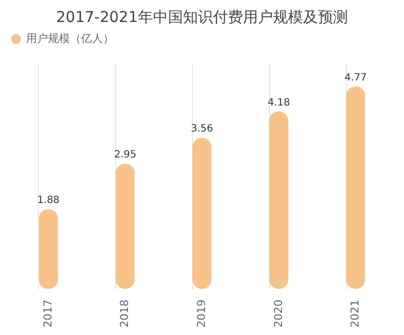 The width and height of the screenshot is (404, 335). What do you see at coordinates (355, 314) in the screenshot?
I see `x-tick-label: 2021` at bounding box center [355, 314].